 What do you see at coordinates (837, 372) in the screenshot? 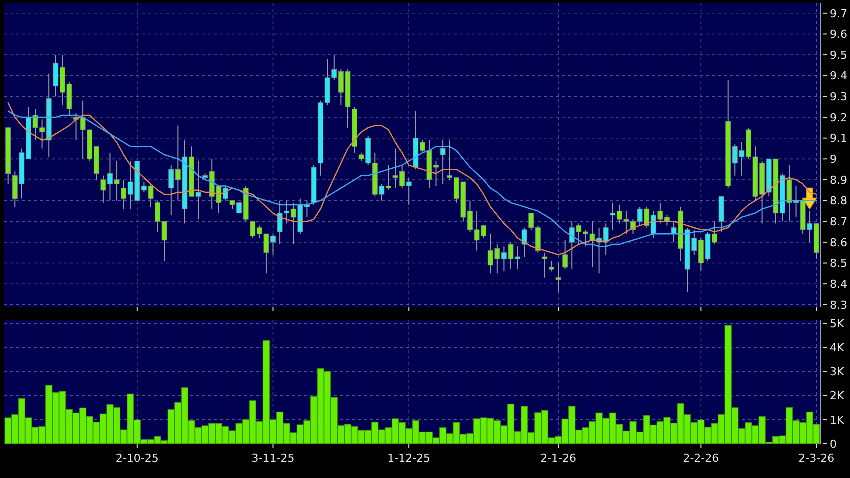
I see `y-tick-label: 3K` at bounding box center [837, 372].